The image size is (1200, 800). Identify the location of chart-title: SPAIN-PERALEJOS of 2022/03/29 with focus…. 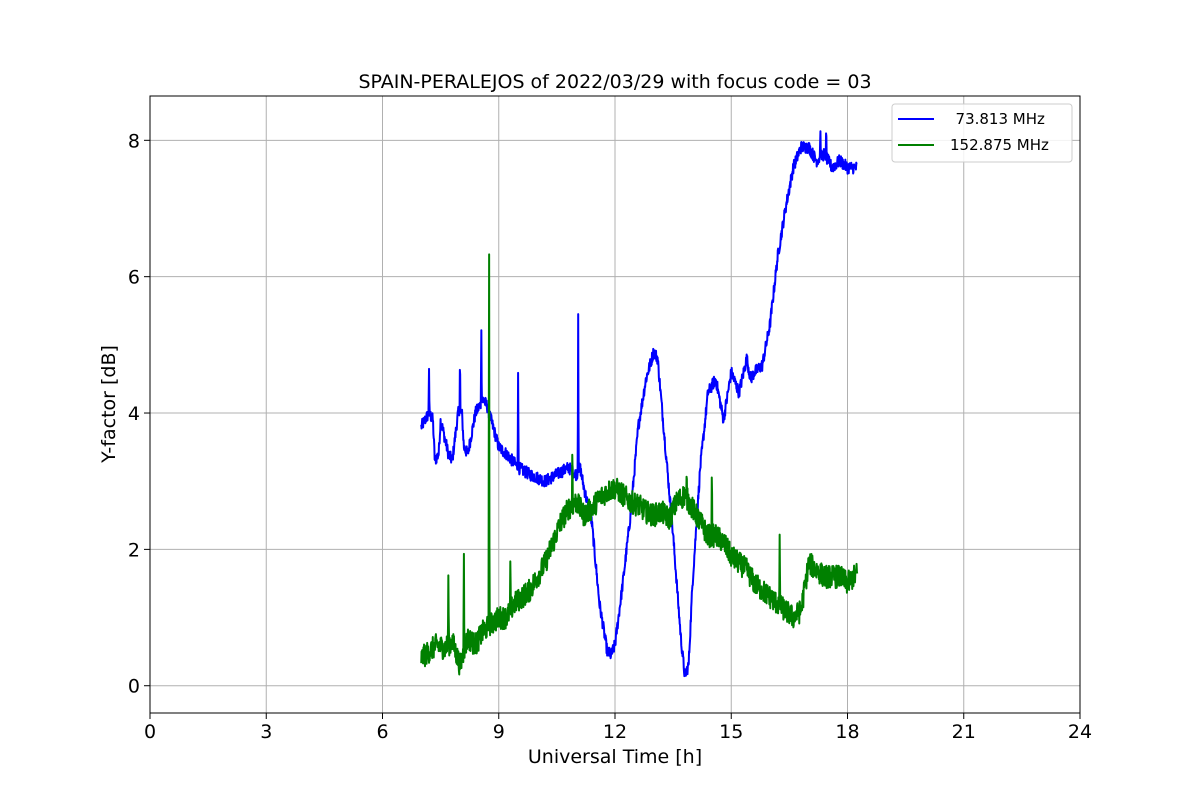
(614, 82).